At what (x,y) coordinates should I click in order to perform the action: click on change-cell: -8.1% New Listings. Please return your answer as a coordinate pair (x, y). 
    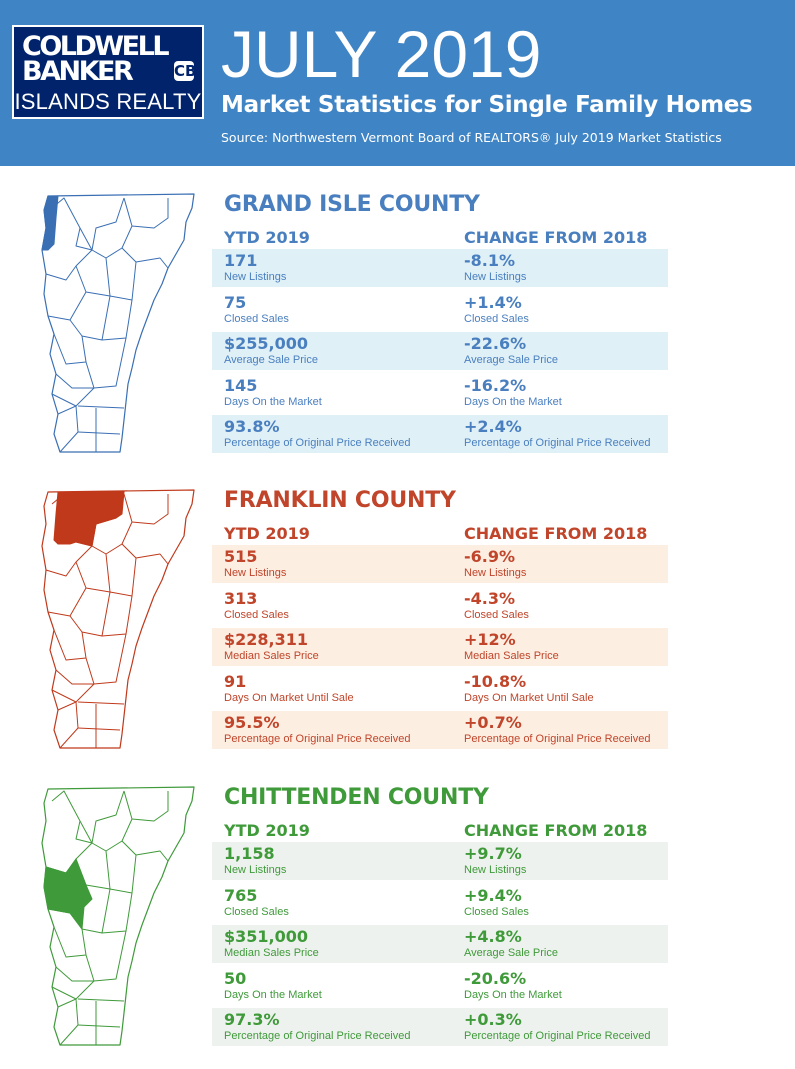
    Looking at the image, I should click on (495, 266).